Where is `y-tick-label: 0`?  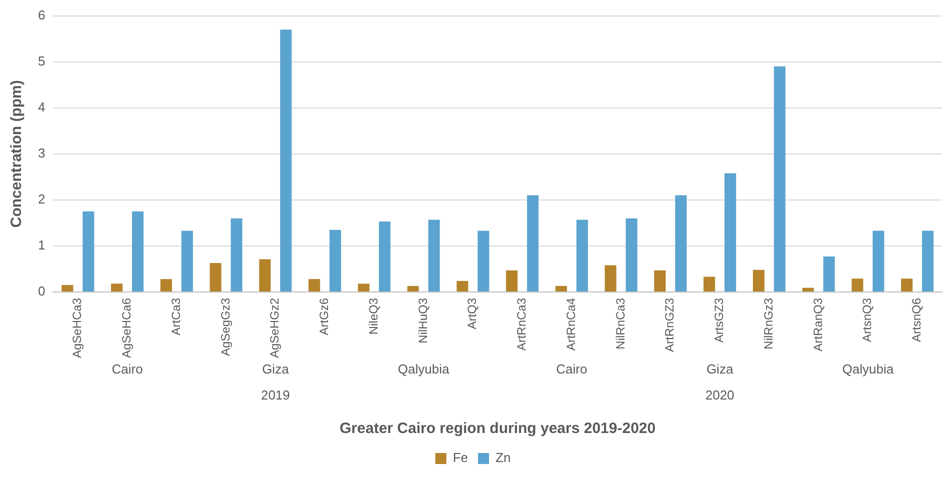 y-tick-label: 0 is located at coordinates (42, 291).